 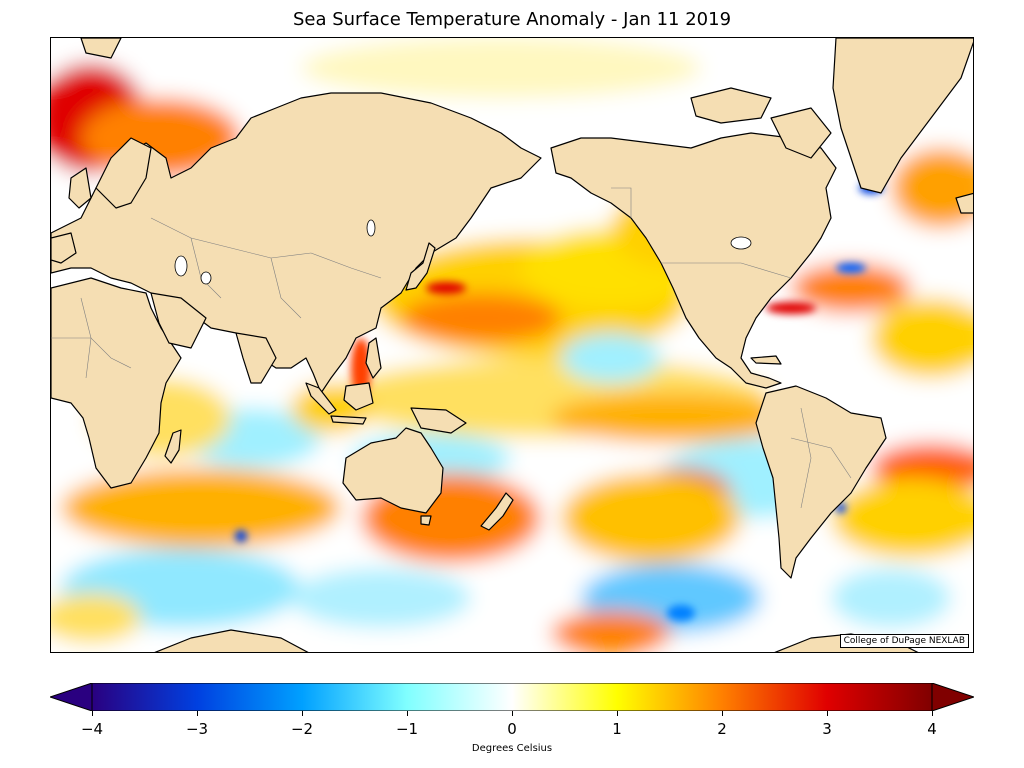 I want to click on japan, so click(x=420, y=266).